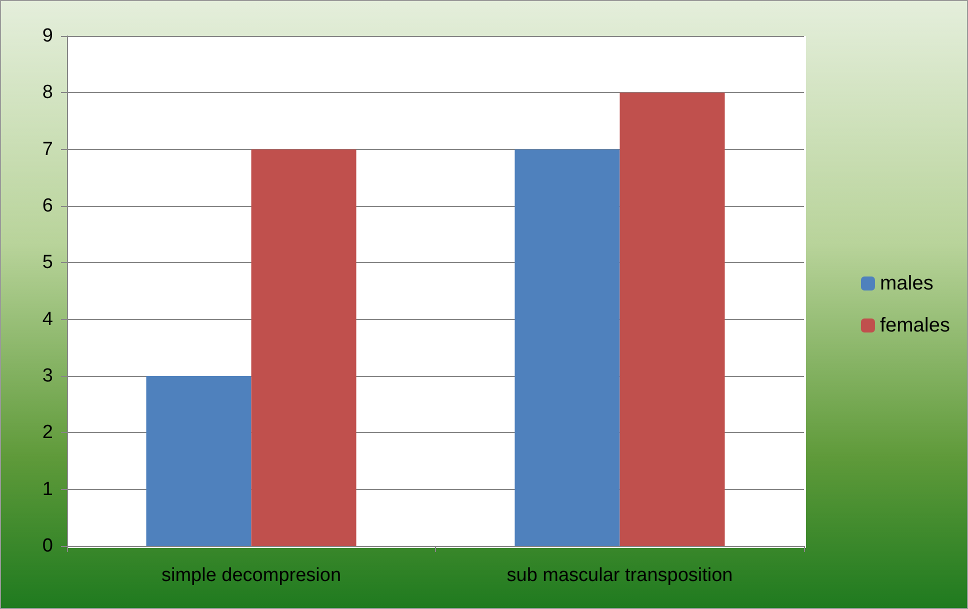 Image resolution: width=968 pixels, height=609 pixels. What do you see at coordinates (47, 36) in the screenshot?
I see `y-tick-label: 9` at bounding box center [47, 36].